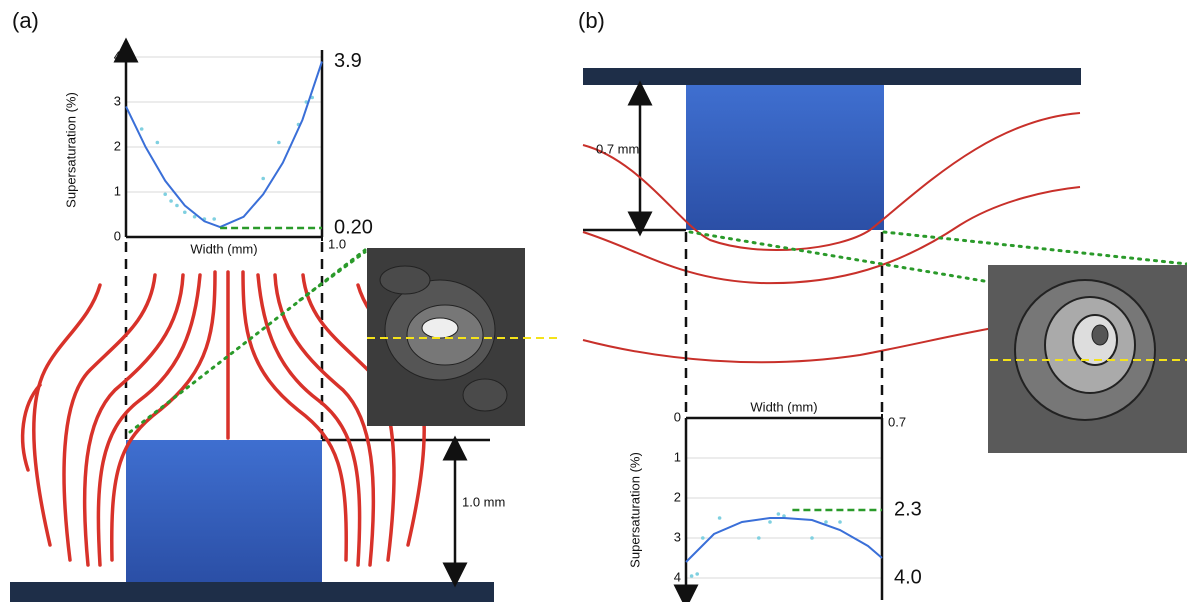  Describe the element at coordinates (908, 509) in the screenshot. I see `value-annotation: 2.3` at that location.